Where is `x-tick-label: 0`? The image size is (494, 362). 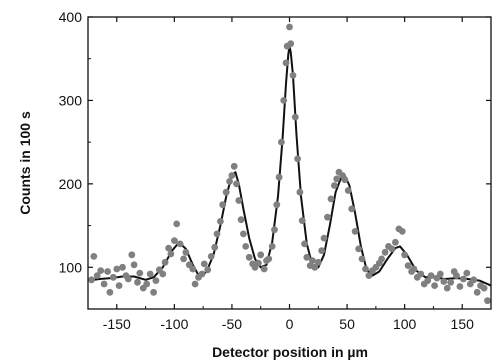 x-tick-label: 0 is located at coordinates (290, 324).